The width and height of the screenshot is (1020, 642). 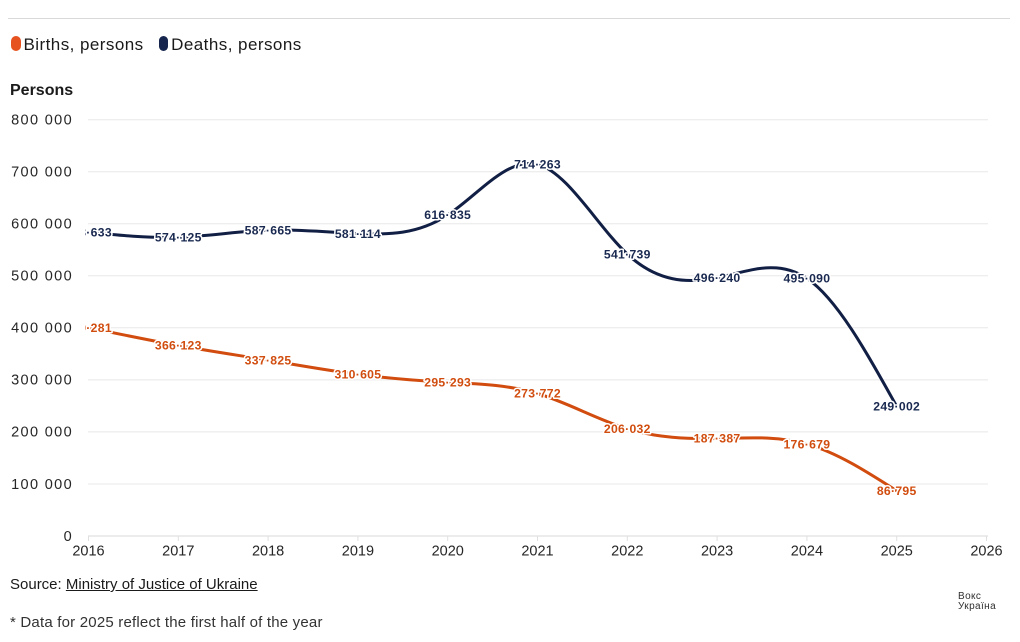 I want to click on svg-text: 86·795, so click(x=897, y=491).